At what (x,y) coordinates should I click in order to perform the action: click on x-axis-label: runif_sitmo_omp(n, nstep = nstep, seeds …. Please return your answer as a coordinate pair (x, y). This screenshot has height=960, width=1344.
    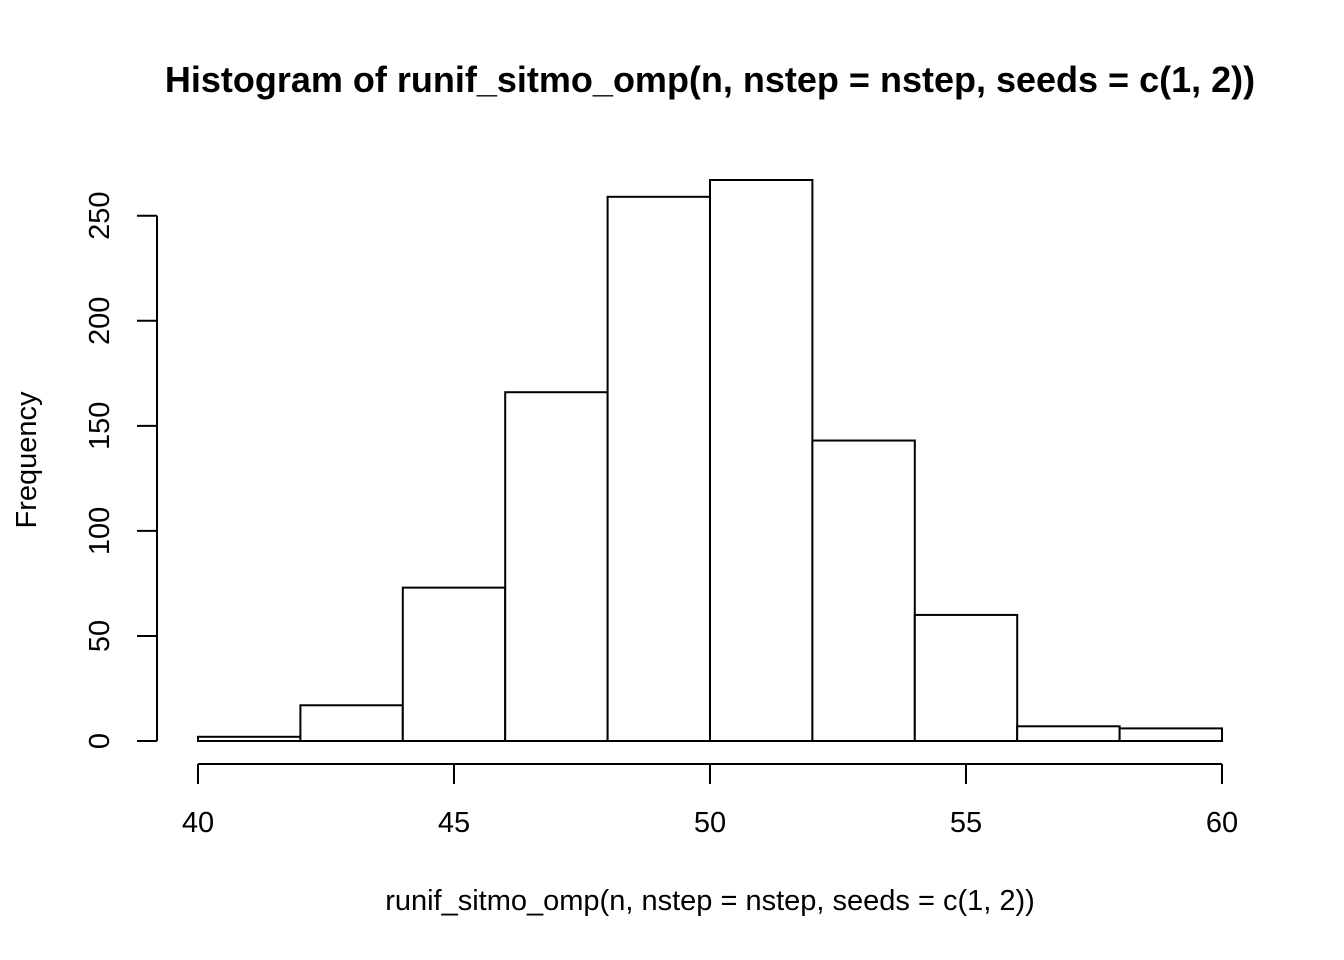
    Looking at the image, I should click on (710, 901).